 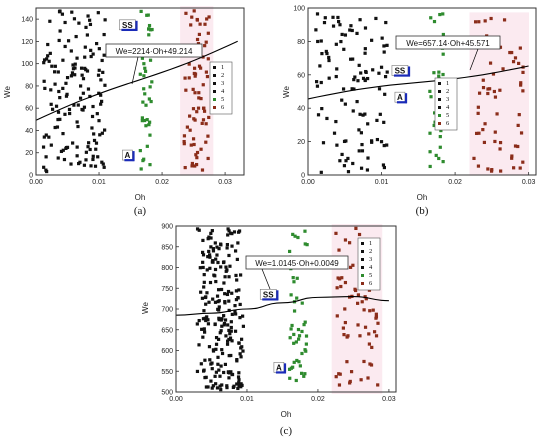 What do you see at coordinates (29, 86) in the screenshot?
I see `y-tick-label: 80` at bounding box center [29, 86].